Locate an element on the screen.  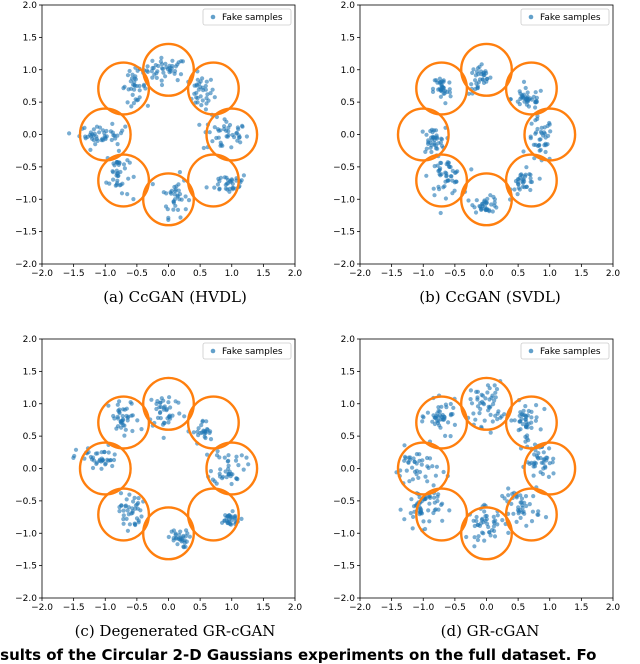
y-tick-label: 0.0 is located at coordinates (30, 136).